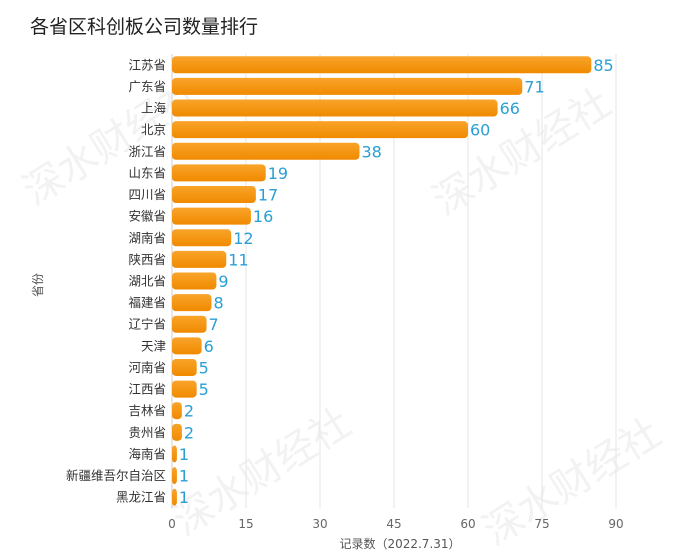 The width and height of the screenshot is (675, 557). What do you see at coordinates (147, 432) in the screenshot?
I see `y-tick-label: 贵州省` at bounding box center [147, 432].